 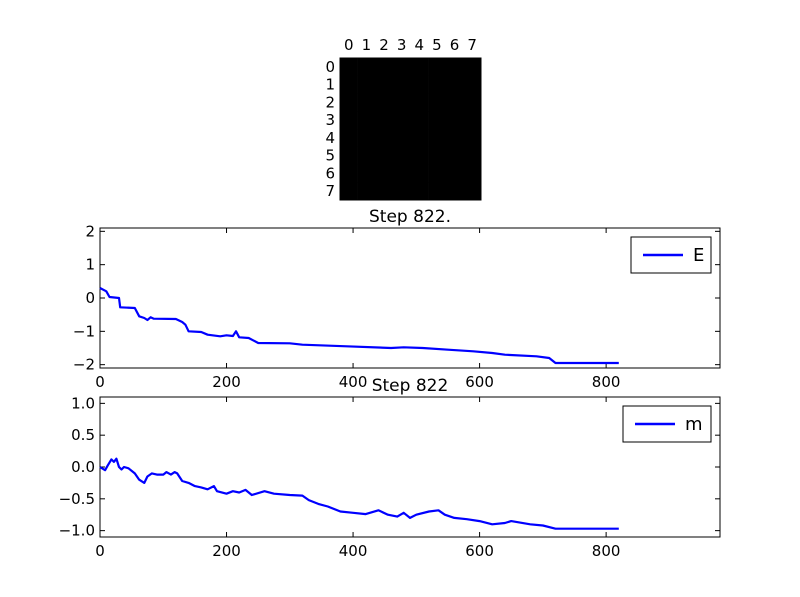 I want to click on y-tick-label: −1.0, so click(x=77, y=531).